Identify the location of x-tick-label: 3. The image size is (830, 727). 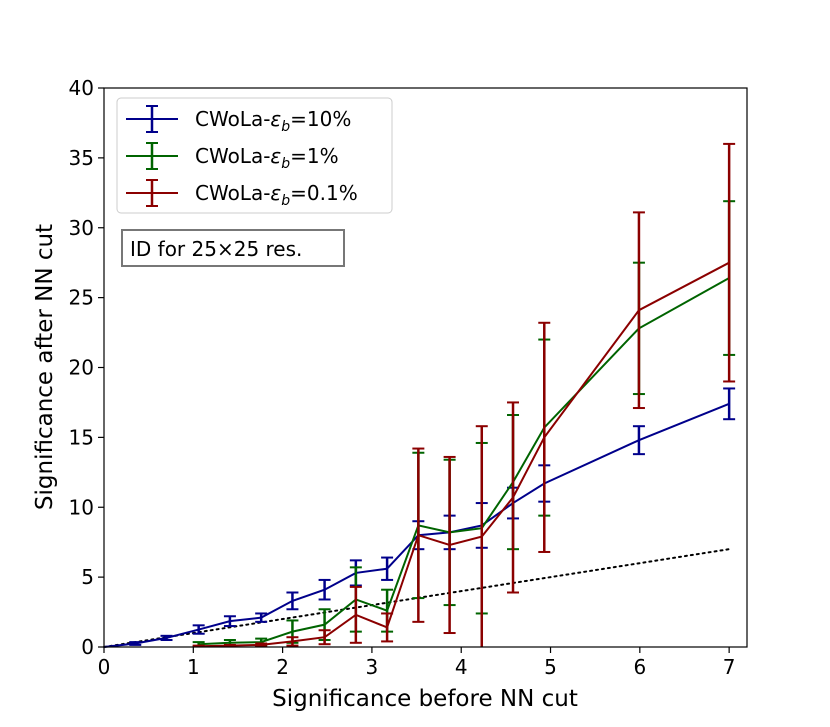
(372, 667).